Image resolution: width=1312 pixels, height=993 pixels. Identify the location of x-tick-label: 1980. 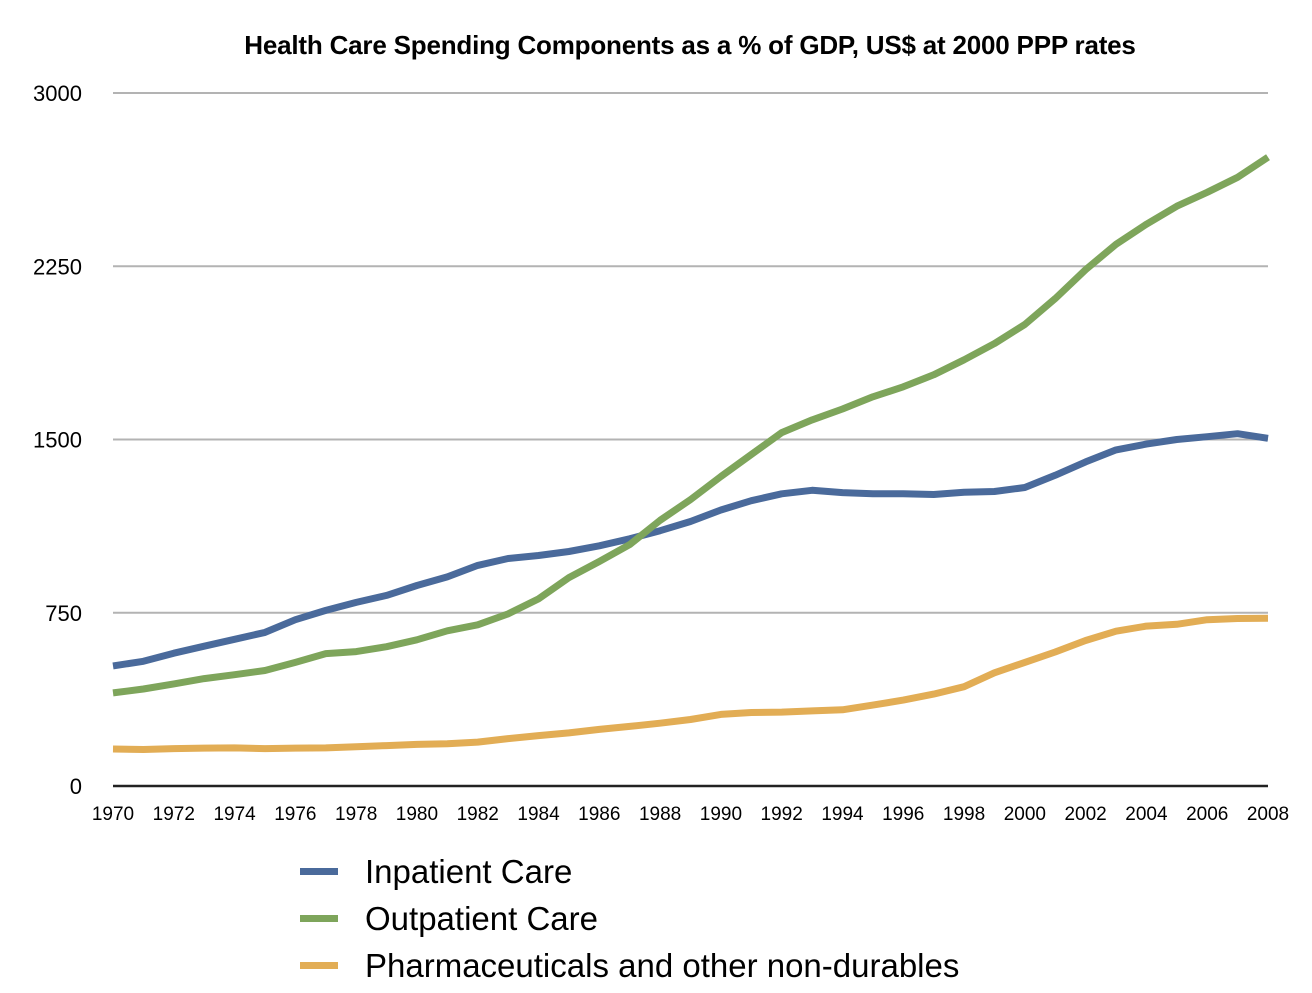
(417, 814).